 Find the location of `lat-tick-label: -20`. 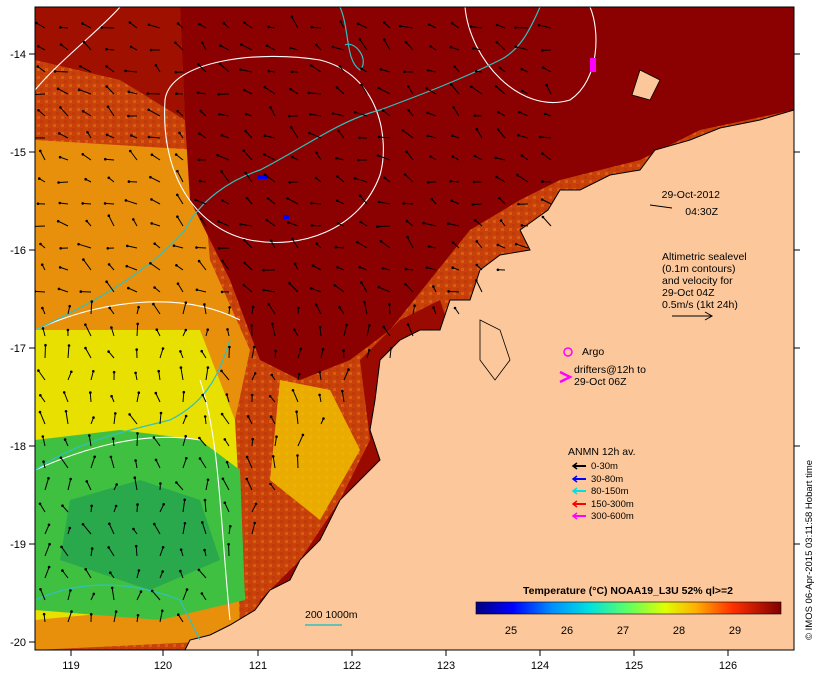

lat-tick-label: -20 is located at coordinates (18, 643).